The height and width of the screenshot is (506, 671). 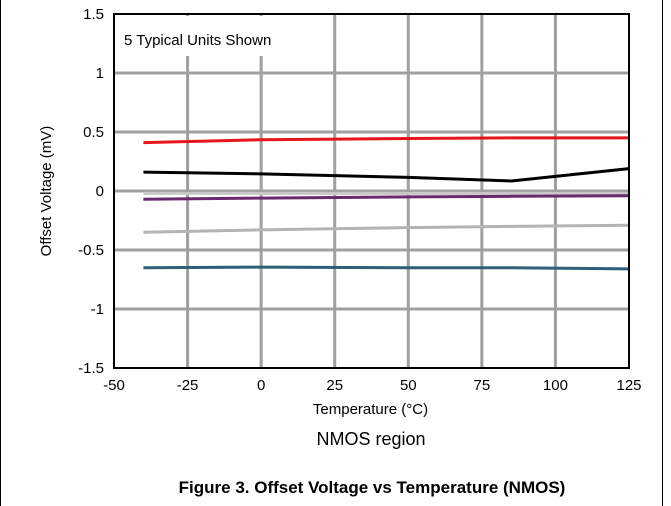 What do you see at coordinates (261, 385) in the screenshot?
I see `x-tick-label: 0` at bounding box center [261, 385].